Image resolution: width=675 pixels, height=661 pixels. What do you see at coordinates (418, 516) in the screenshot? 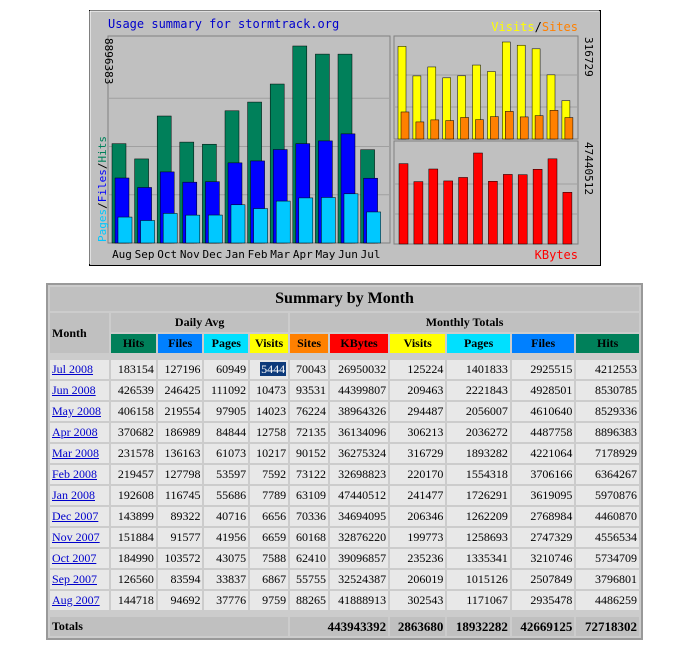
I see `value-cell: 206346` at bounding box center [418, 516].